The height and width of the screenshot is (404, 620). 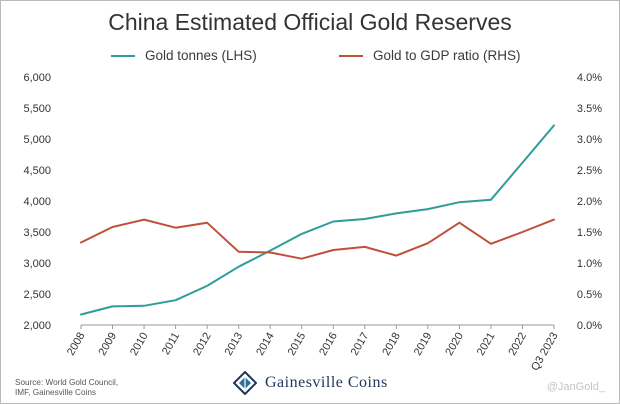 What do you see at coordinates (544, 352) in the screenshot?
I see `x-axis-tick-label: Q3 2023` at bounding box center [544, 352].